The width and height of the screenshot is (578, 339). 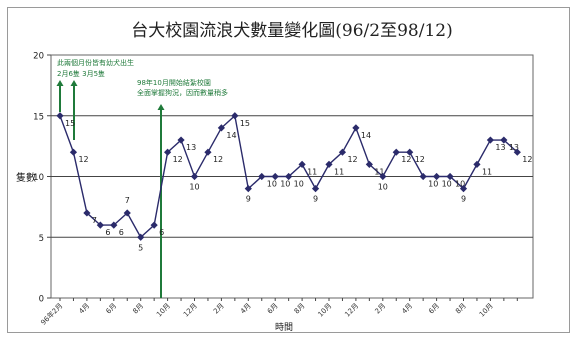 I want to click on annotation-arrow-3-head, so click(x=161, y=107).